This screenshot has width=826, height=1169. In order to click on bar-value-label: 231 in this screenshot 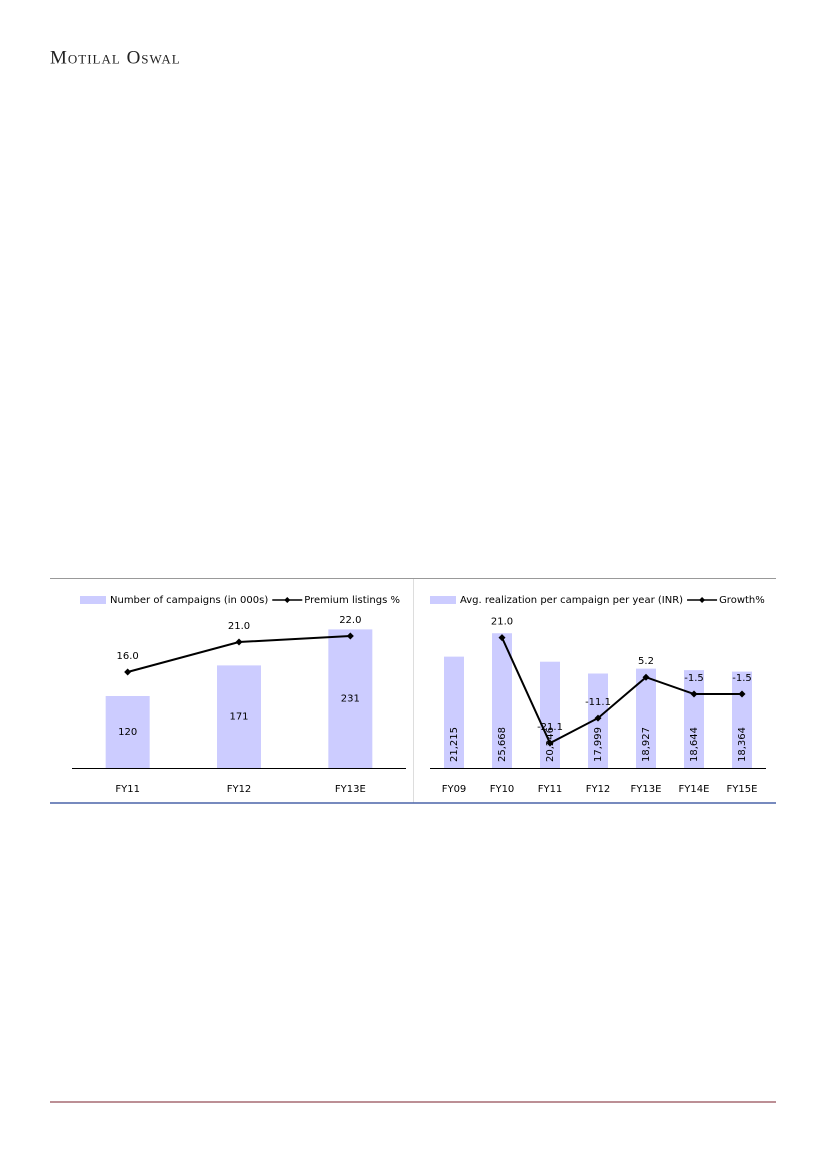, I will do `click(350, 699)`.